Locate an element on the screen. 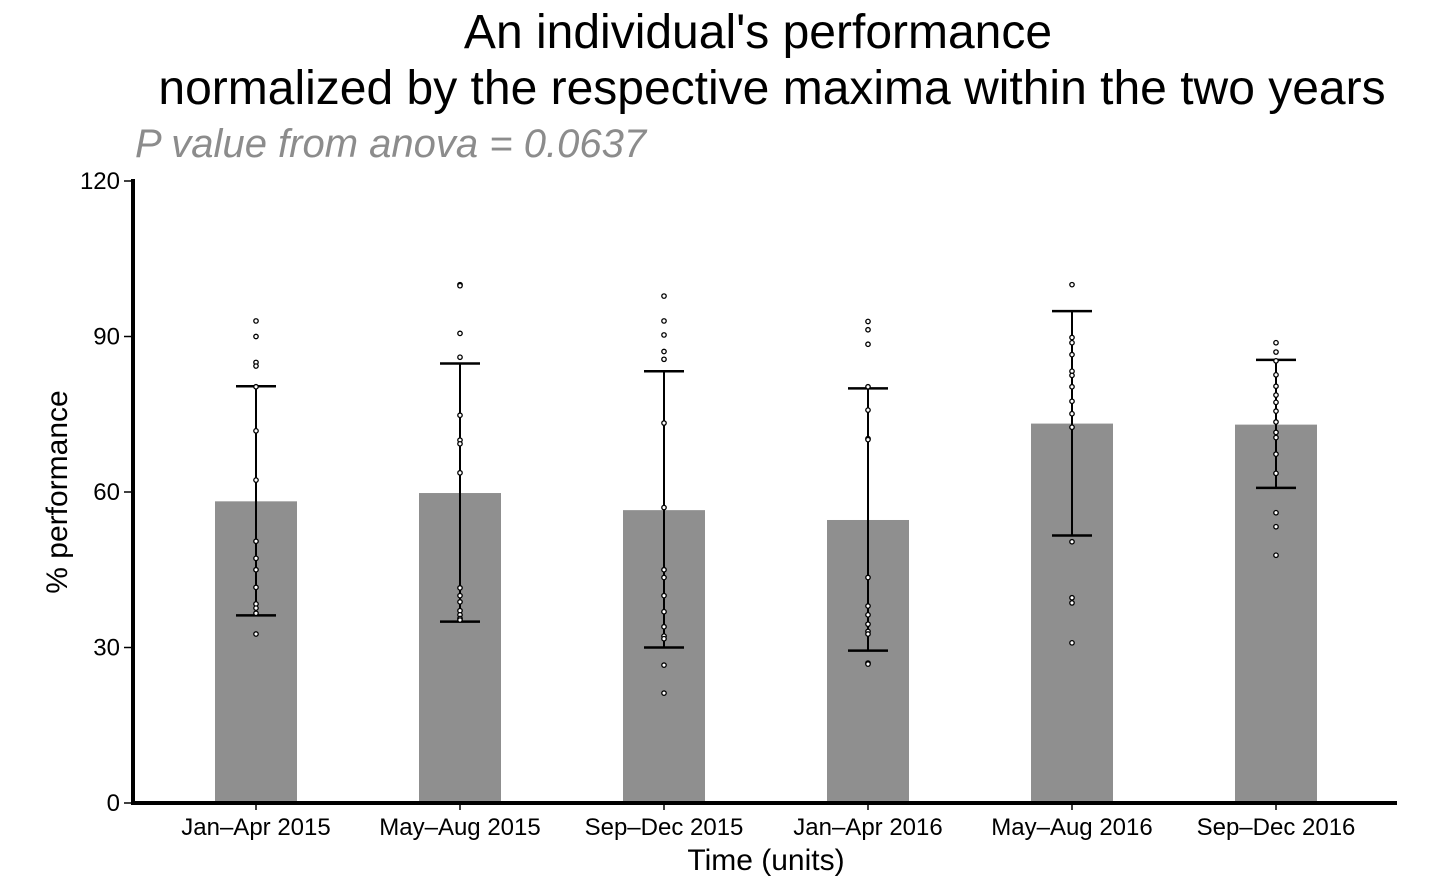  x-axis-title: Time (units) is located at coordinates (765, 860).